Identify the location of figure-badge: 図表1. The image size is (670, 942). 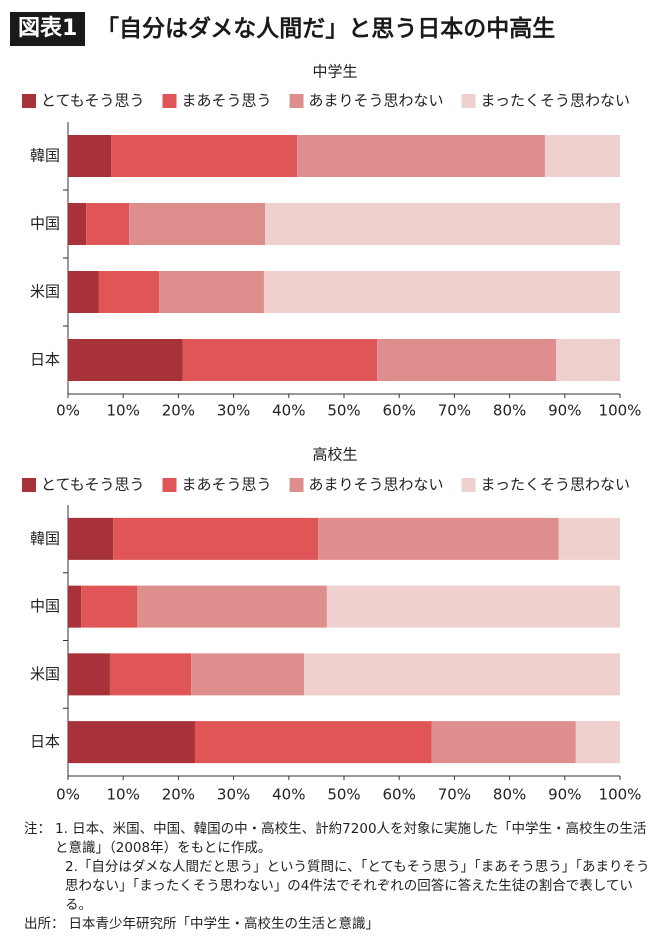
(48, 29).